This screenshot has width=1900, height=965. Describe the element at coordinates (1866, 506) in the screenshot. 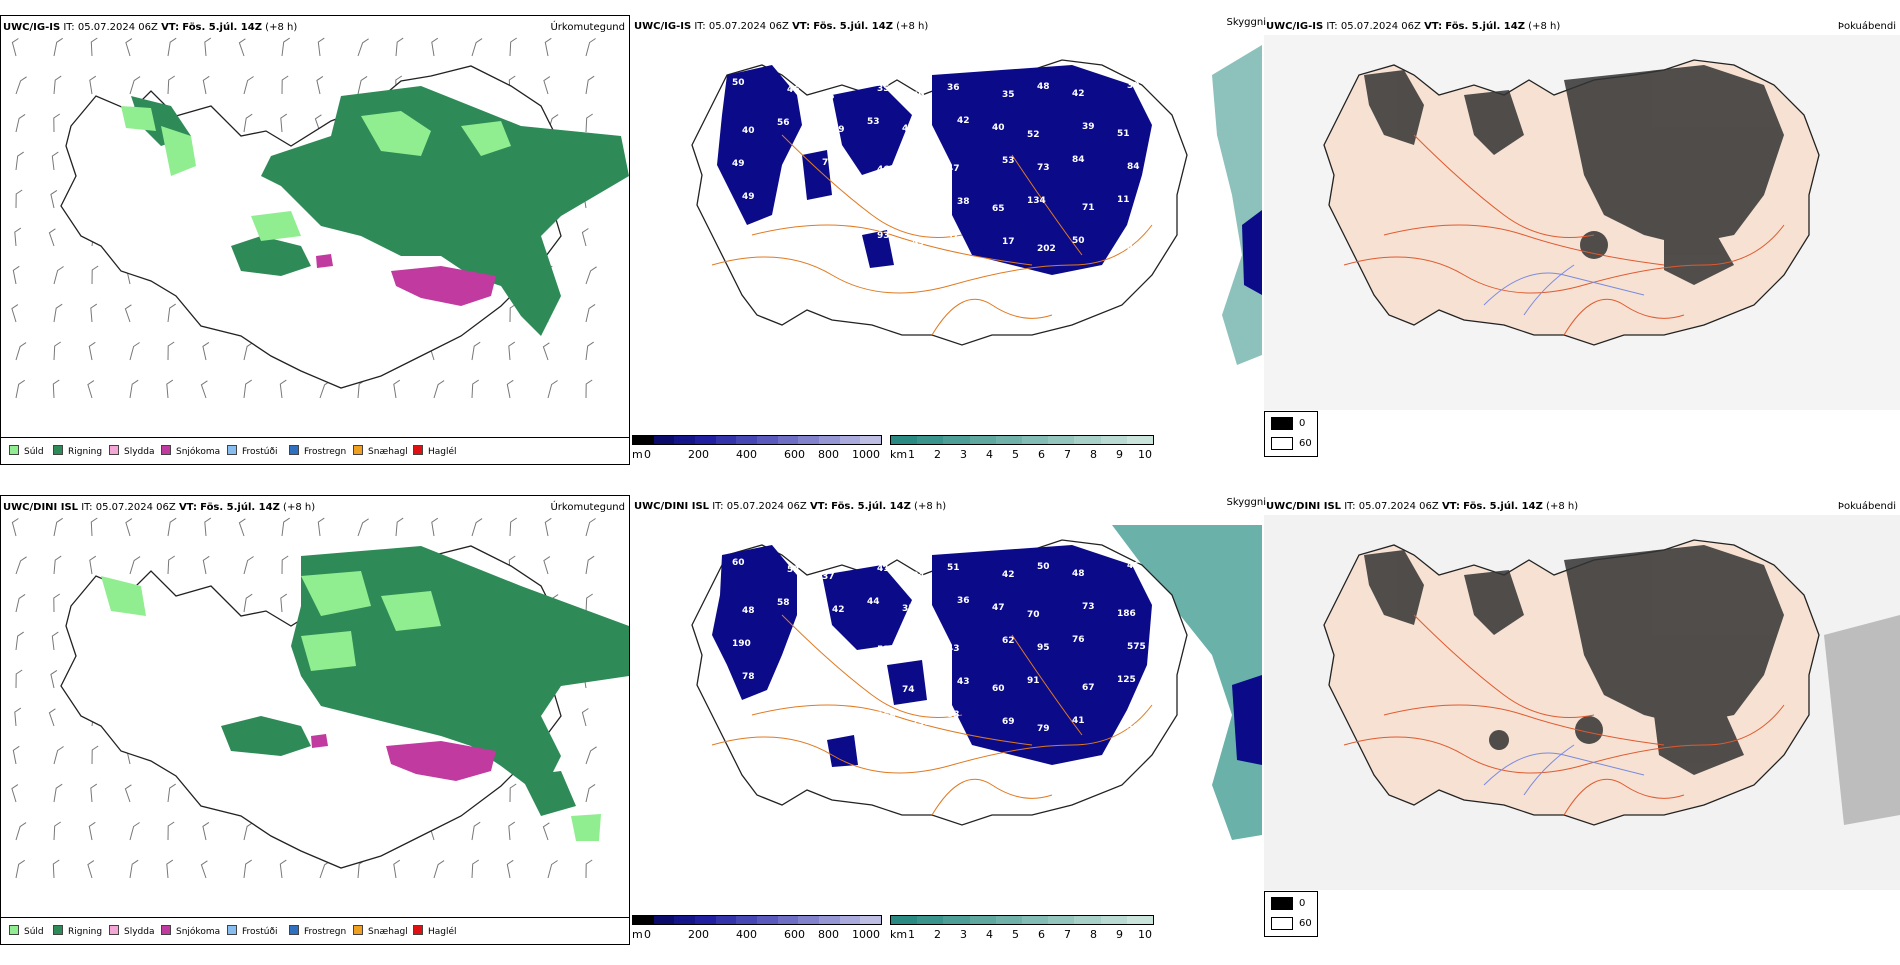

I see `panel-name: Þokuábendi` at that location.